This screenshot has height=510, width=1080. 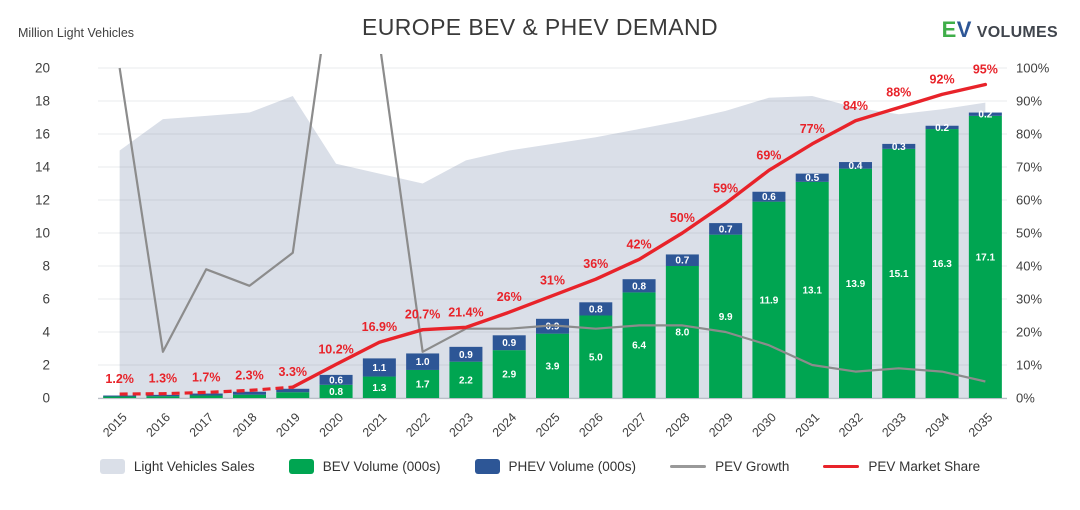 What do you see at coordinates (42, 101) in the screenshot?
I see `left-axis-tick-label: 18` at bounding box center [42, 101].